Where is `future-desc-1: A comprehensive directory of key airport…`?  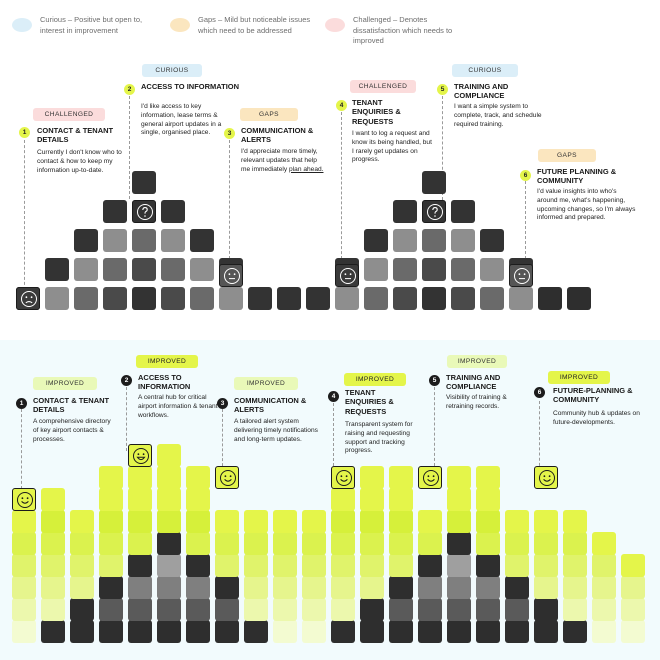
future-desc-1: A comprehensive directory of key airport… is located at coordinates (72, 430).